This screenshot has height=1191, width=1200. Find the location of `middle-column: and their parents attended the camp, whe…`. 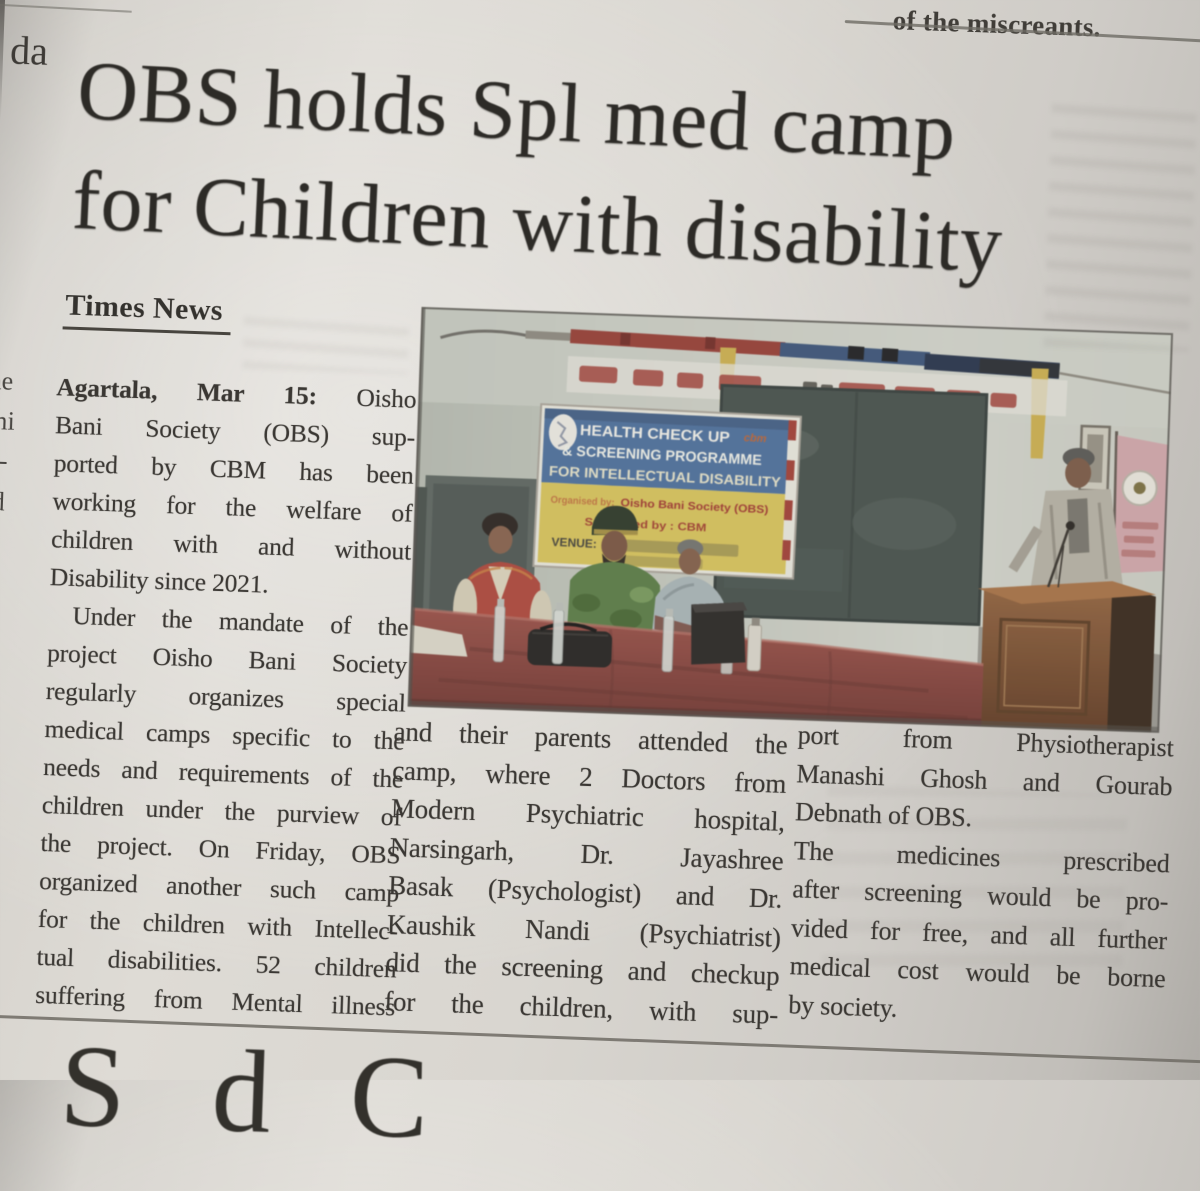

middle-column: and their parents attended the camp, whe… is located at coordinates (586, 873).